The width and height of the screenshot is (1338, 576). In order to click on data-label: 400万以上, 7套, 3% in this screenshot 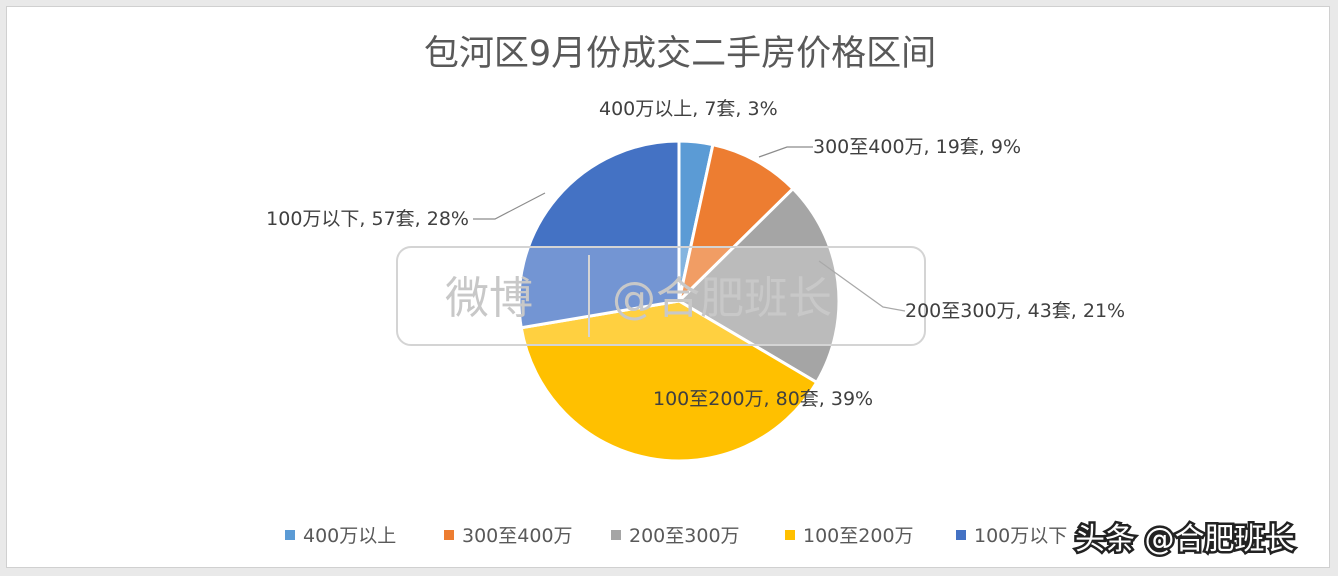, I will do `click(688, 109)`.